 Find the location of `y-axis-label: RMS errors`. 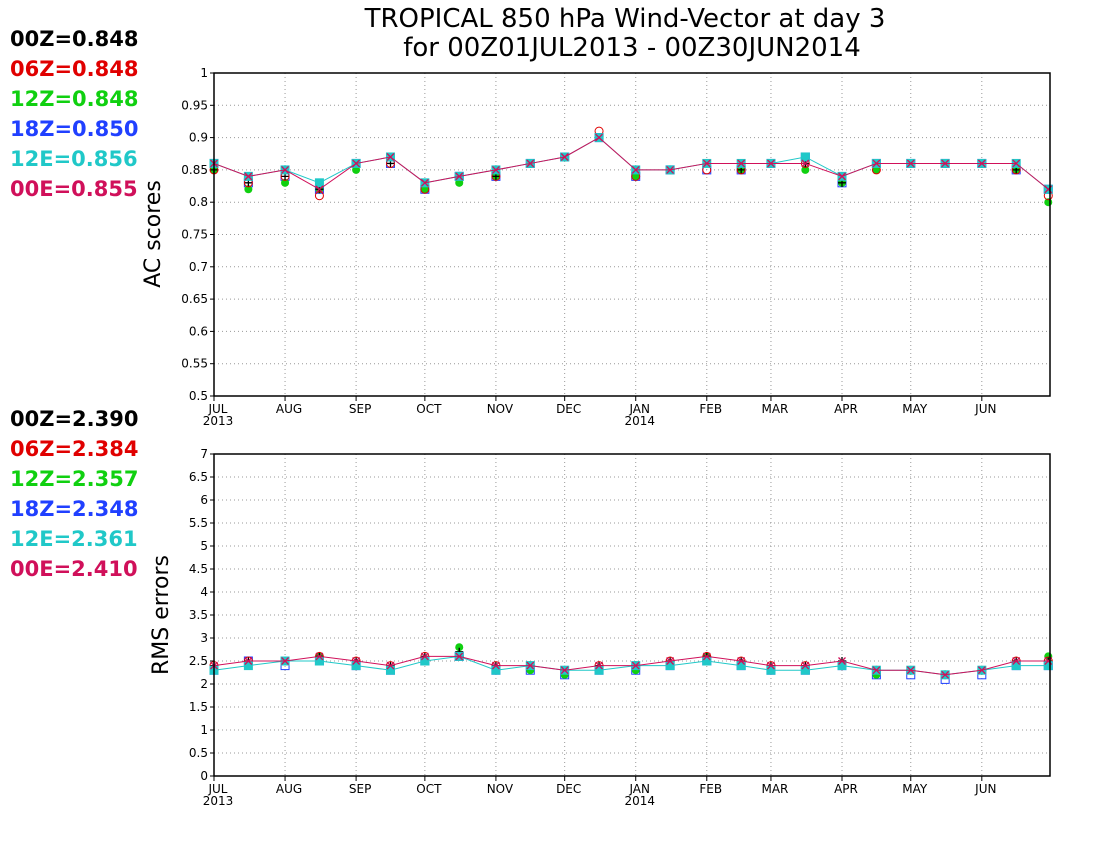

y-axis-label: RMS errors is located at coordinates (161, 615).